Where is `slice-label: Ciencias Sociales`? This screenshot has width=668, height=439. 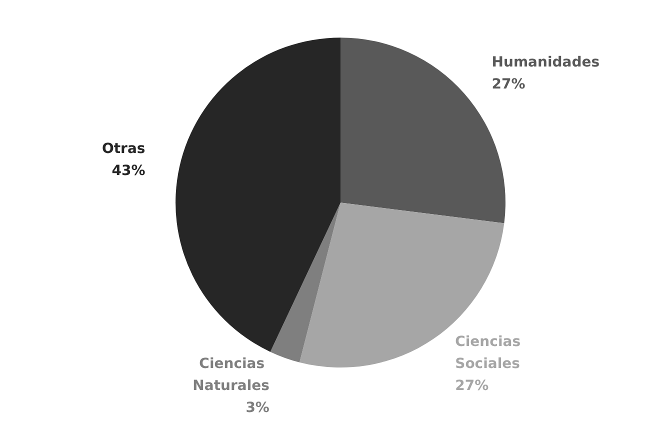 slice-label: Ciencias Sociales is located at coordinates (490, 353).